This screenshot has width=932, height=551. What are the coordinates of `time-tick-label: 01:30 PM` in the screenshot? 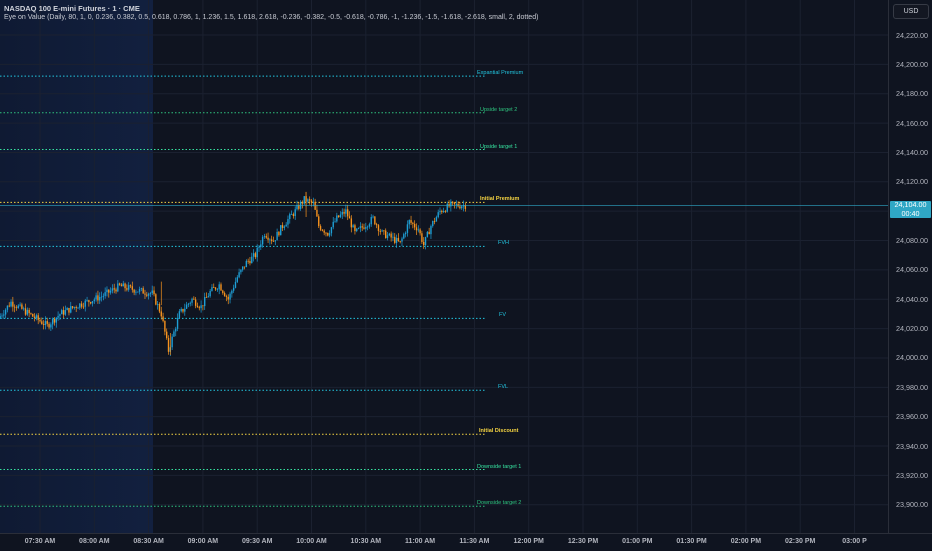 It's located at (691, 541).